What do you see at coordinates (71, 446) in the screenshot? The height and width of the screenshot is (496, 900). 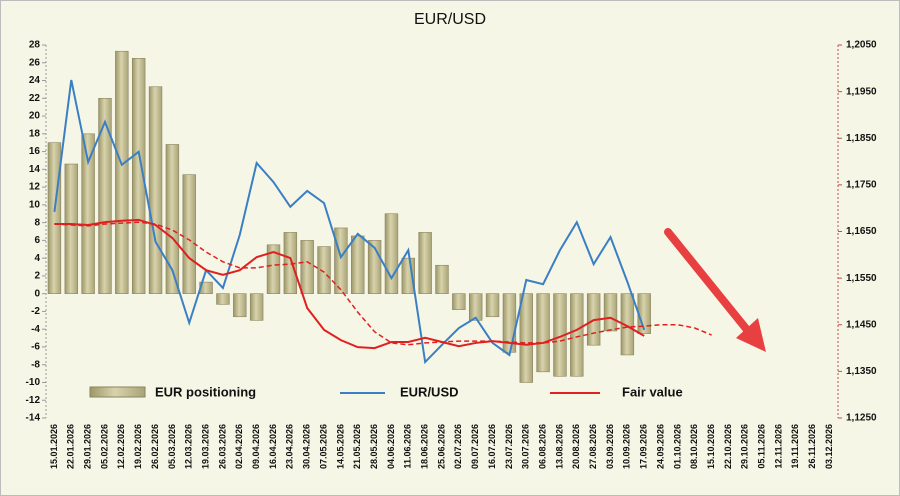 I see `x-tick-label: 22.01.2026` at bounding box center [71, 446].